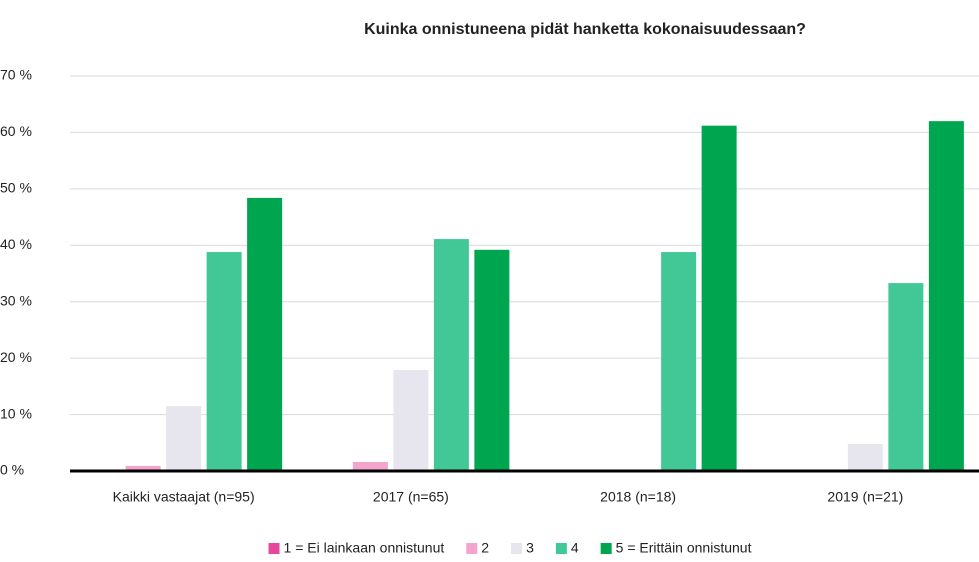 This screenshot has height=562, width=979. Describe the element at coordinates (575, 548) in the screenshot. I see `legend-label: 4` at that location.